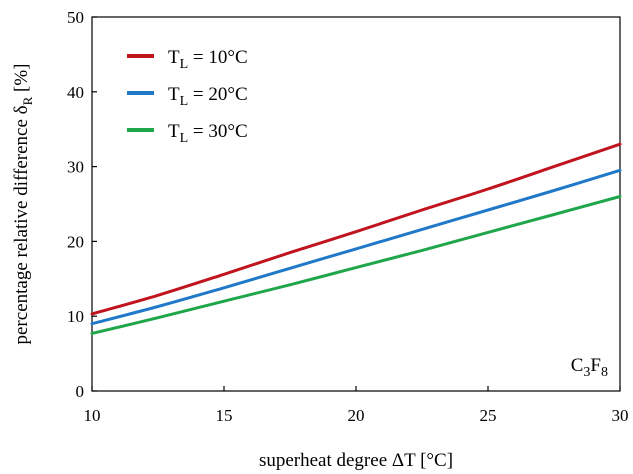 The height and width of the screenshot is (474, 633). I want to click on chart-annotation: C3F8, so click(589, 367).